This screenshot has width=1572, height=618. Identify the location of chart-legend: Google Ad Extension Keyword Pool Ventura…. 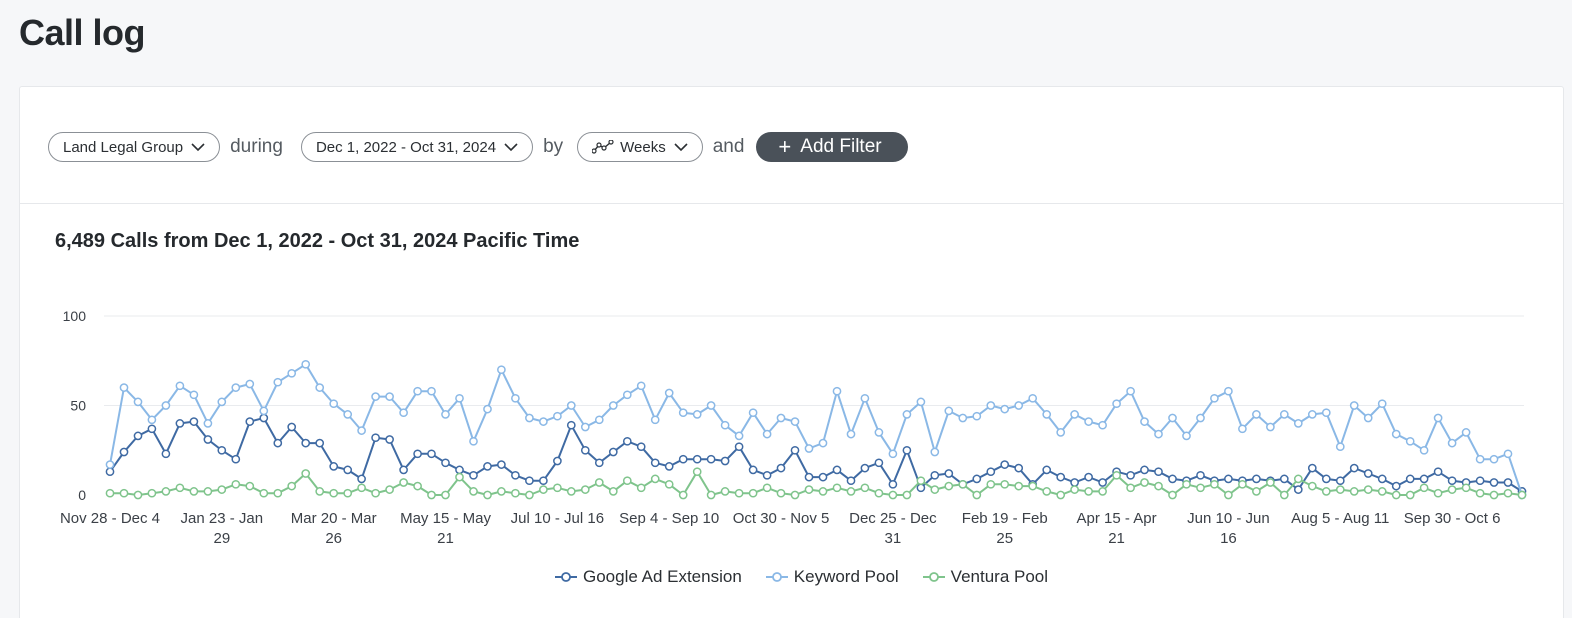
(801, 577).